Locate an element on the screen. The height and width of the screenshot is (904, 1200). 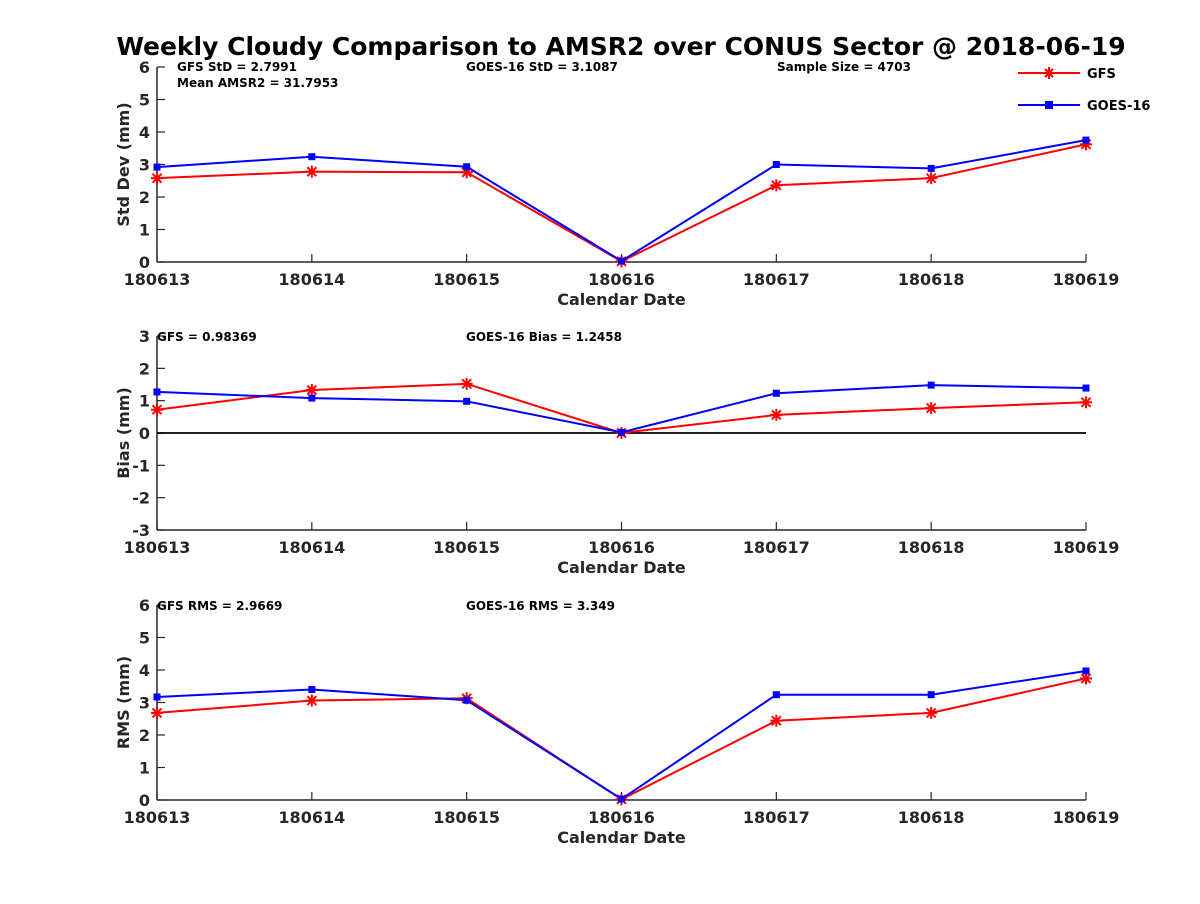
y-tick-label: 6 is located at coordinates (144, 605).